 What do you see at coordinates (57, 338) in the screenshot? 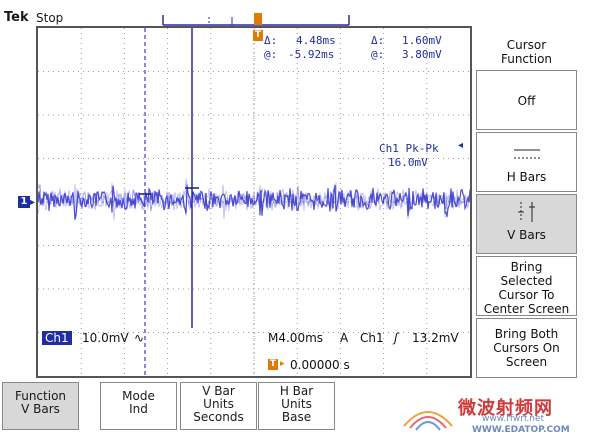
I see `channel-badge: Ch1` at bounding box center [57, 338].